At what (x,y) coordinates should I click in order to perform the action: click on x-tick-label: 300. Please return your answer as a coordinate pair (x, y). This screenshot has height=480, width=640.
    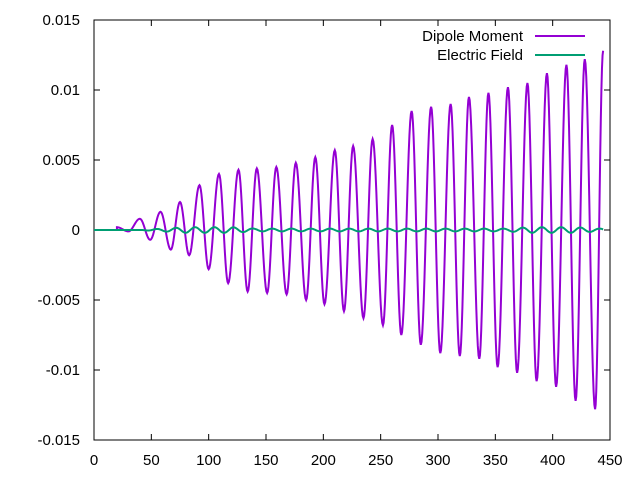
    Looking at the image, I should click on (437, 460).